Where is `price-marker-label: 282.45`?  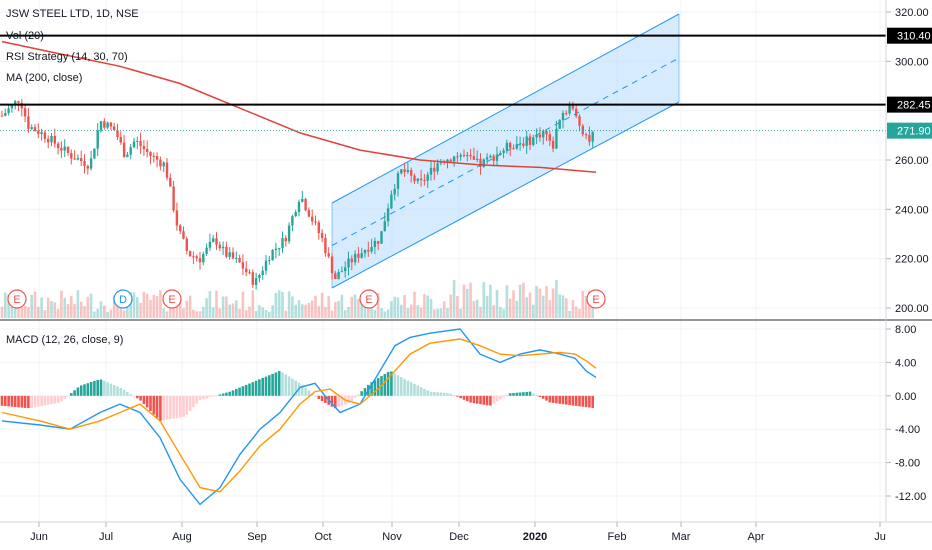 price-marker-label: 282.45 is located at coordinates (914, 106).